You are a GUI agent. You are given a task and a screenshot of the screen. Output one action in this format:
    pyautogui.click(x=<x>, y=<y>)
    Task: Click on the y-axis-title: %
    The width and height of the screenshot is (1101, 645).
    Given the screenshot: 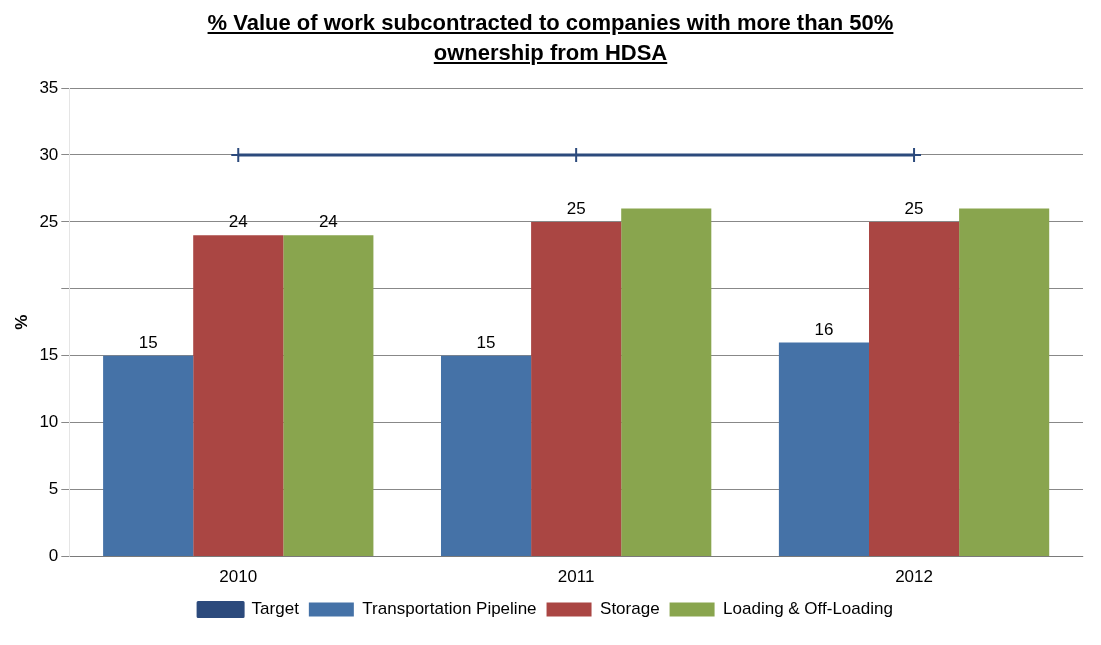 What is the action you would take?
    pyautogui.click(x=21, y=322)
    